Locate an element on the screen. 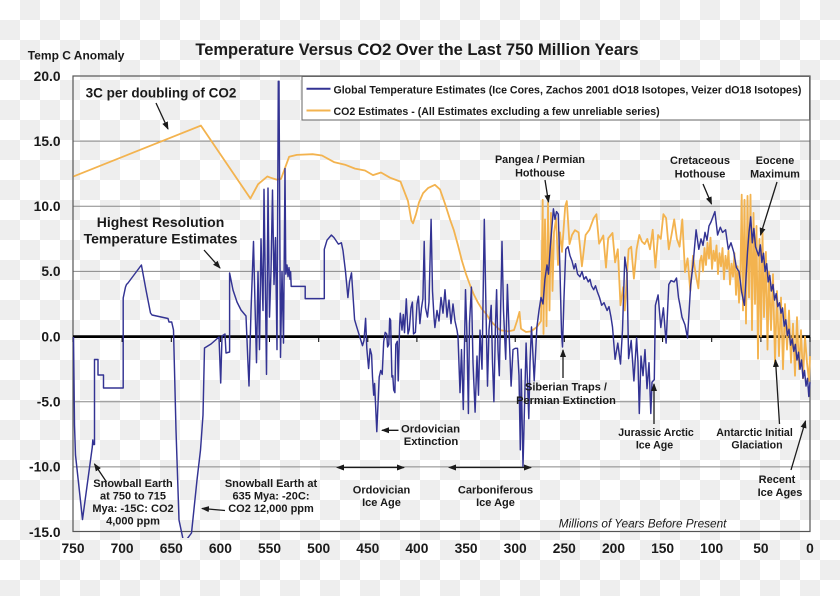 This screenshot has width=840, height=596. svg-text: Carboniferous is located at coordinates (495, 491).